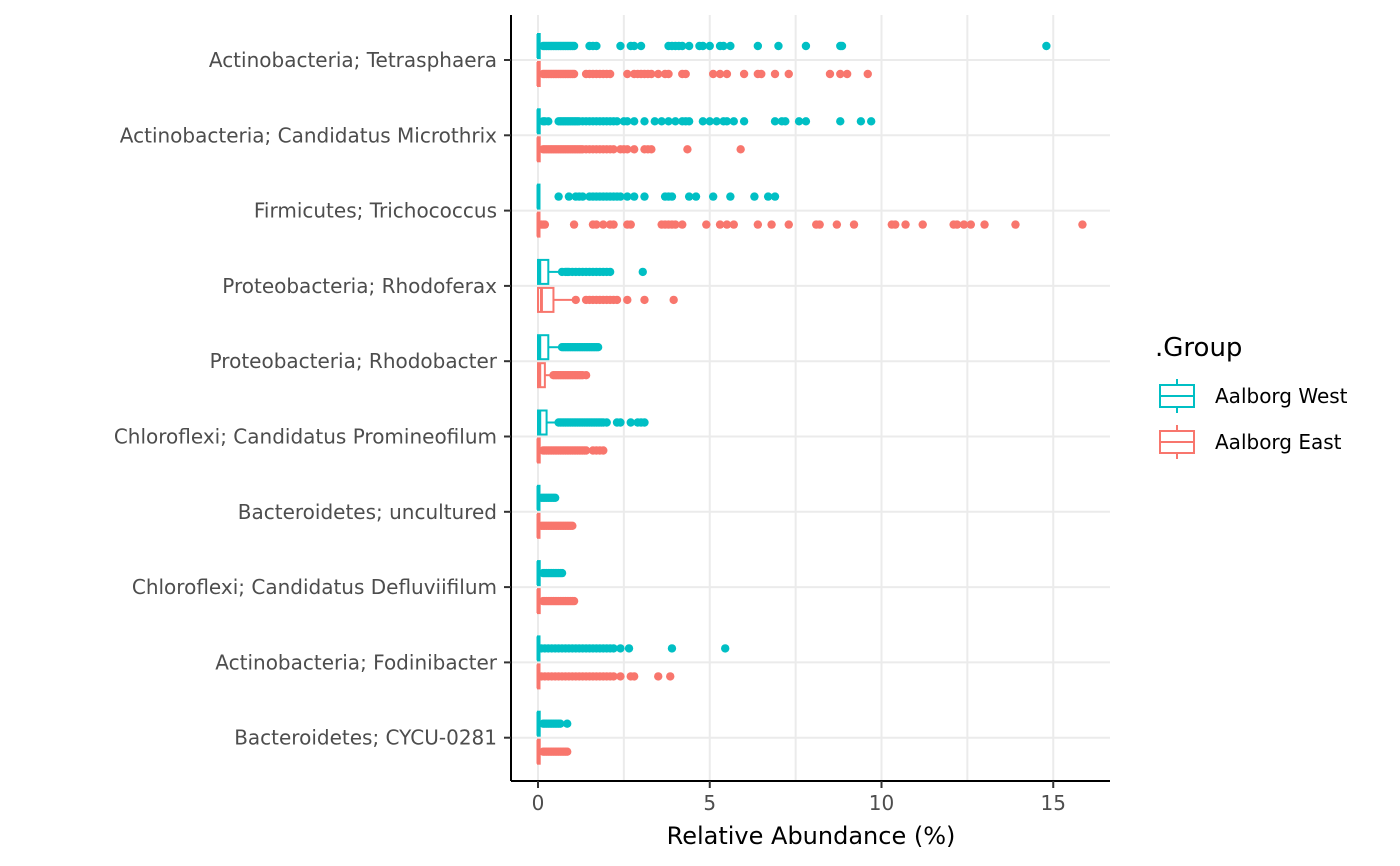 The image size is (1400, 866). What do you see at coordinates (367, 512) in the screenshot?
I see `y-tick-label: Bacteroidetes; uncultured` at bounding box center [367, 512].